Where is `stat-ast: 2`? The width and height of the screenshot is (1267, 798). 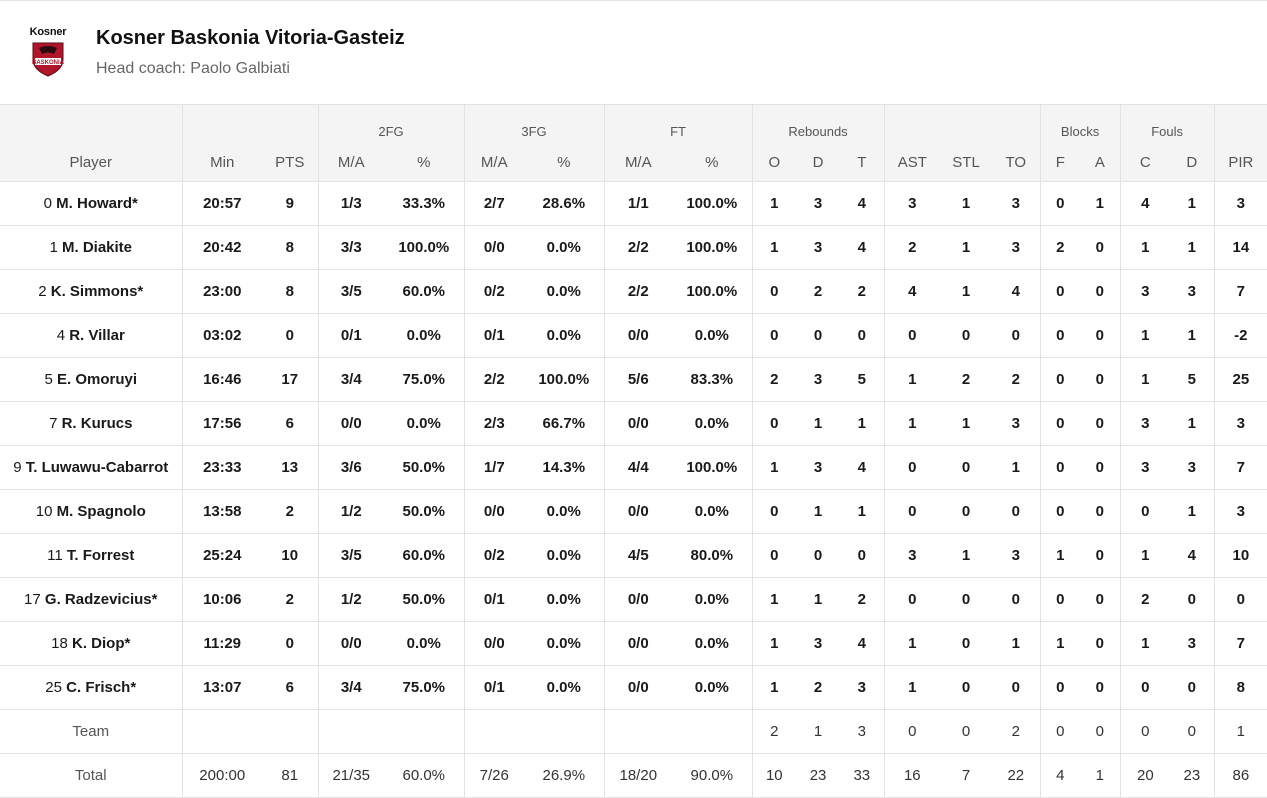 stat-ast: 2 is located at coordinates (912, 247).